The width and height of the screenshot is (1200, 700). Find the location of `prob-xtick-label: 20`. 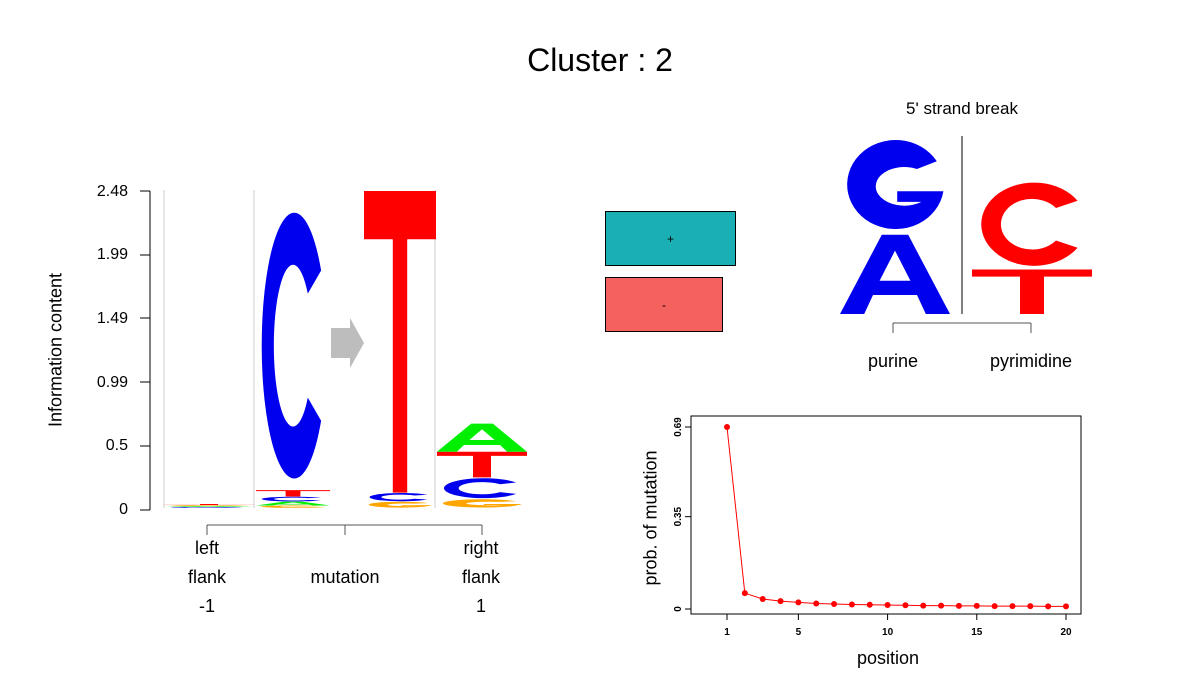

prob-xtick-label: 20 is located at coordinates (1066, 632).